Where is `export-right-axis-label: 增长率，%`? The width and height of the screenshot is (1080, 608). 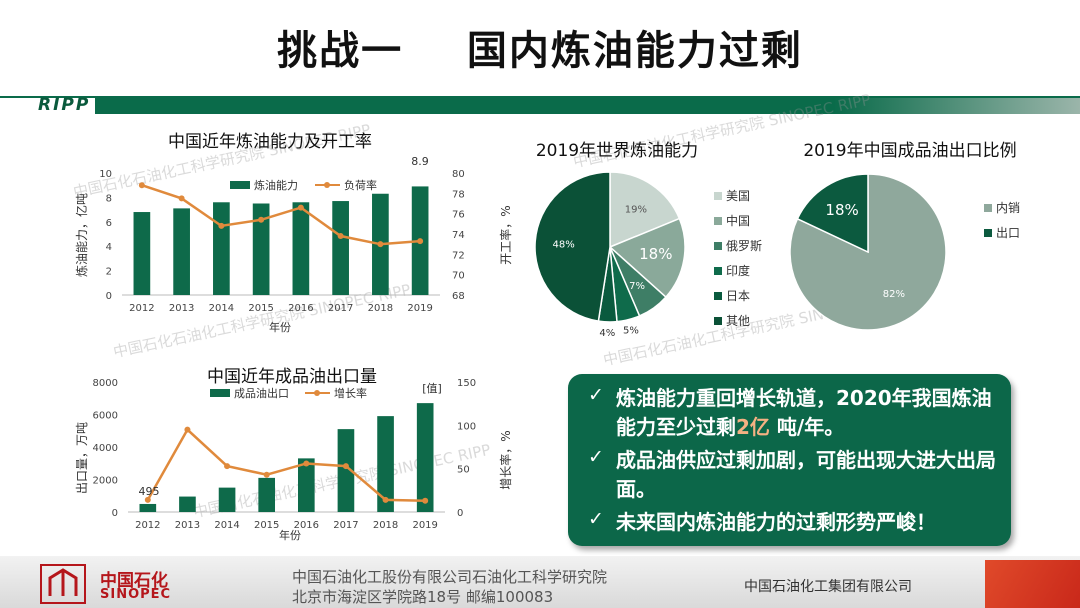 export-right-axis-label: 增长率，% is located at coordinates (505, 459).